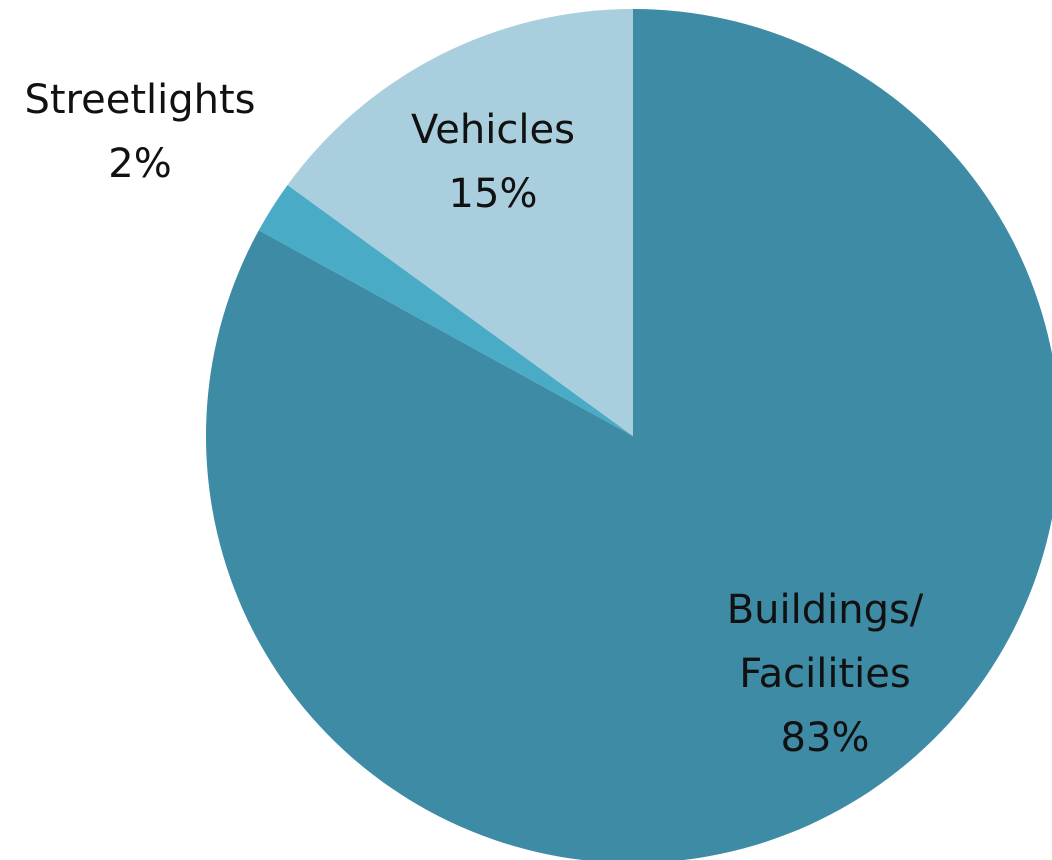 This screenshot has width=1052, height=860. Describe the element at coordinates (140, 164) in the screenshot. I see `value-label: 2%` at that location.